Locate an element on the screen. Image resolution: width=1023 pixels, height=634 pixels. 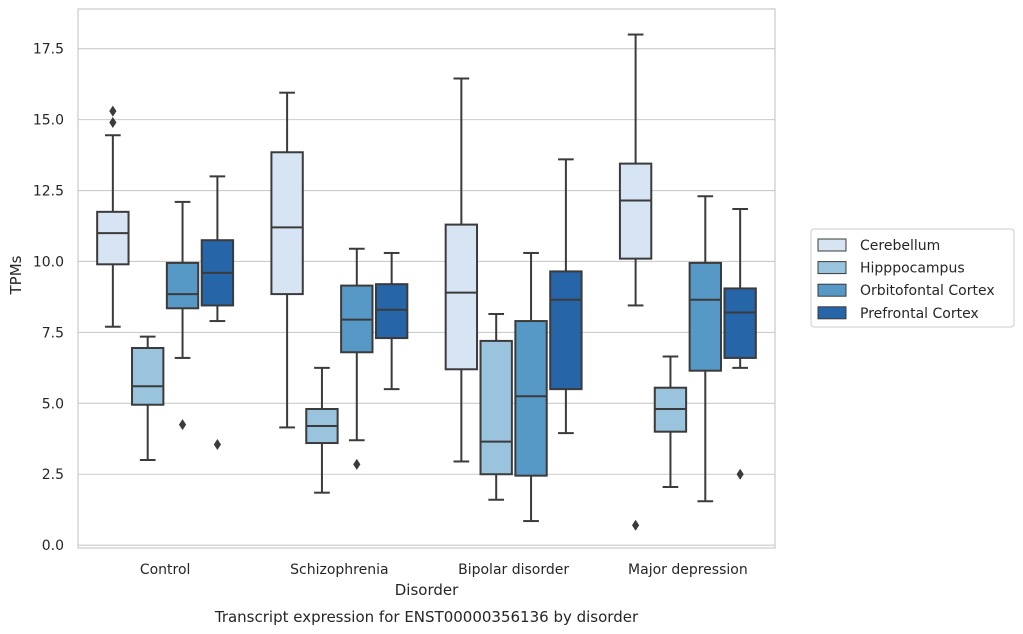
y-tick-label: 17.5 is located at coordinates (48, 50).